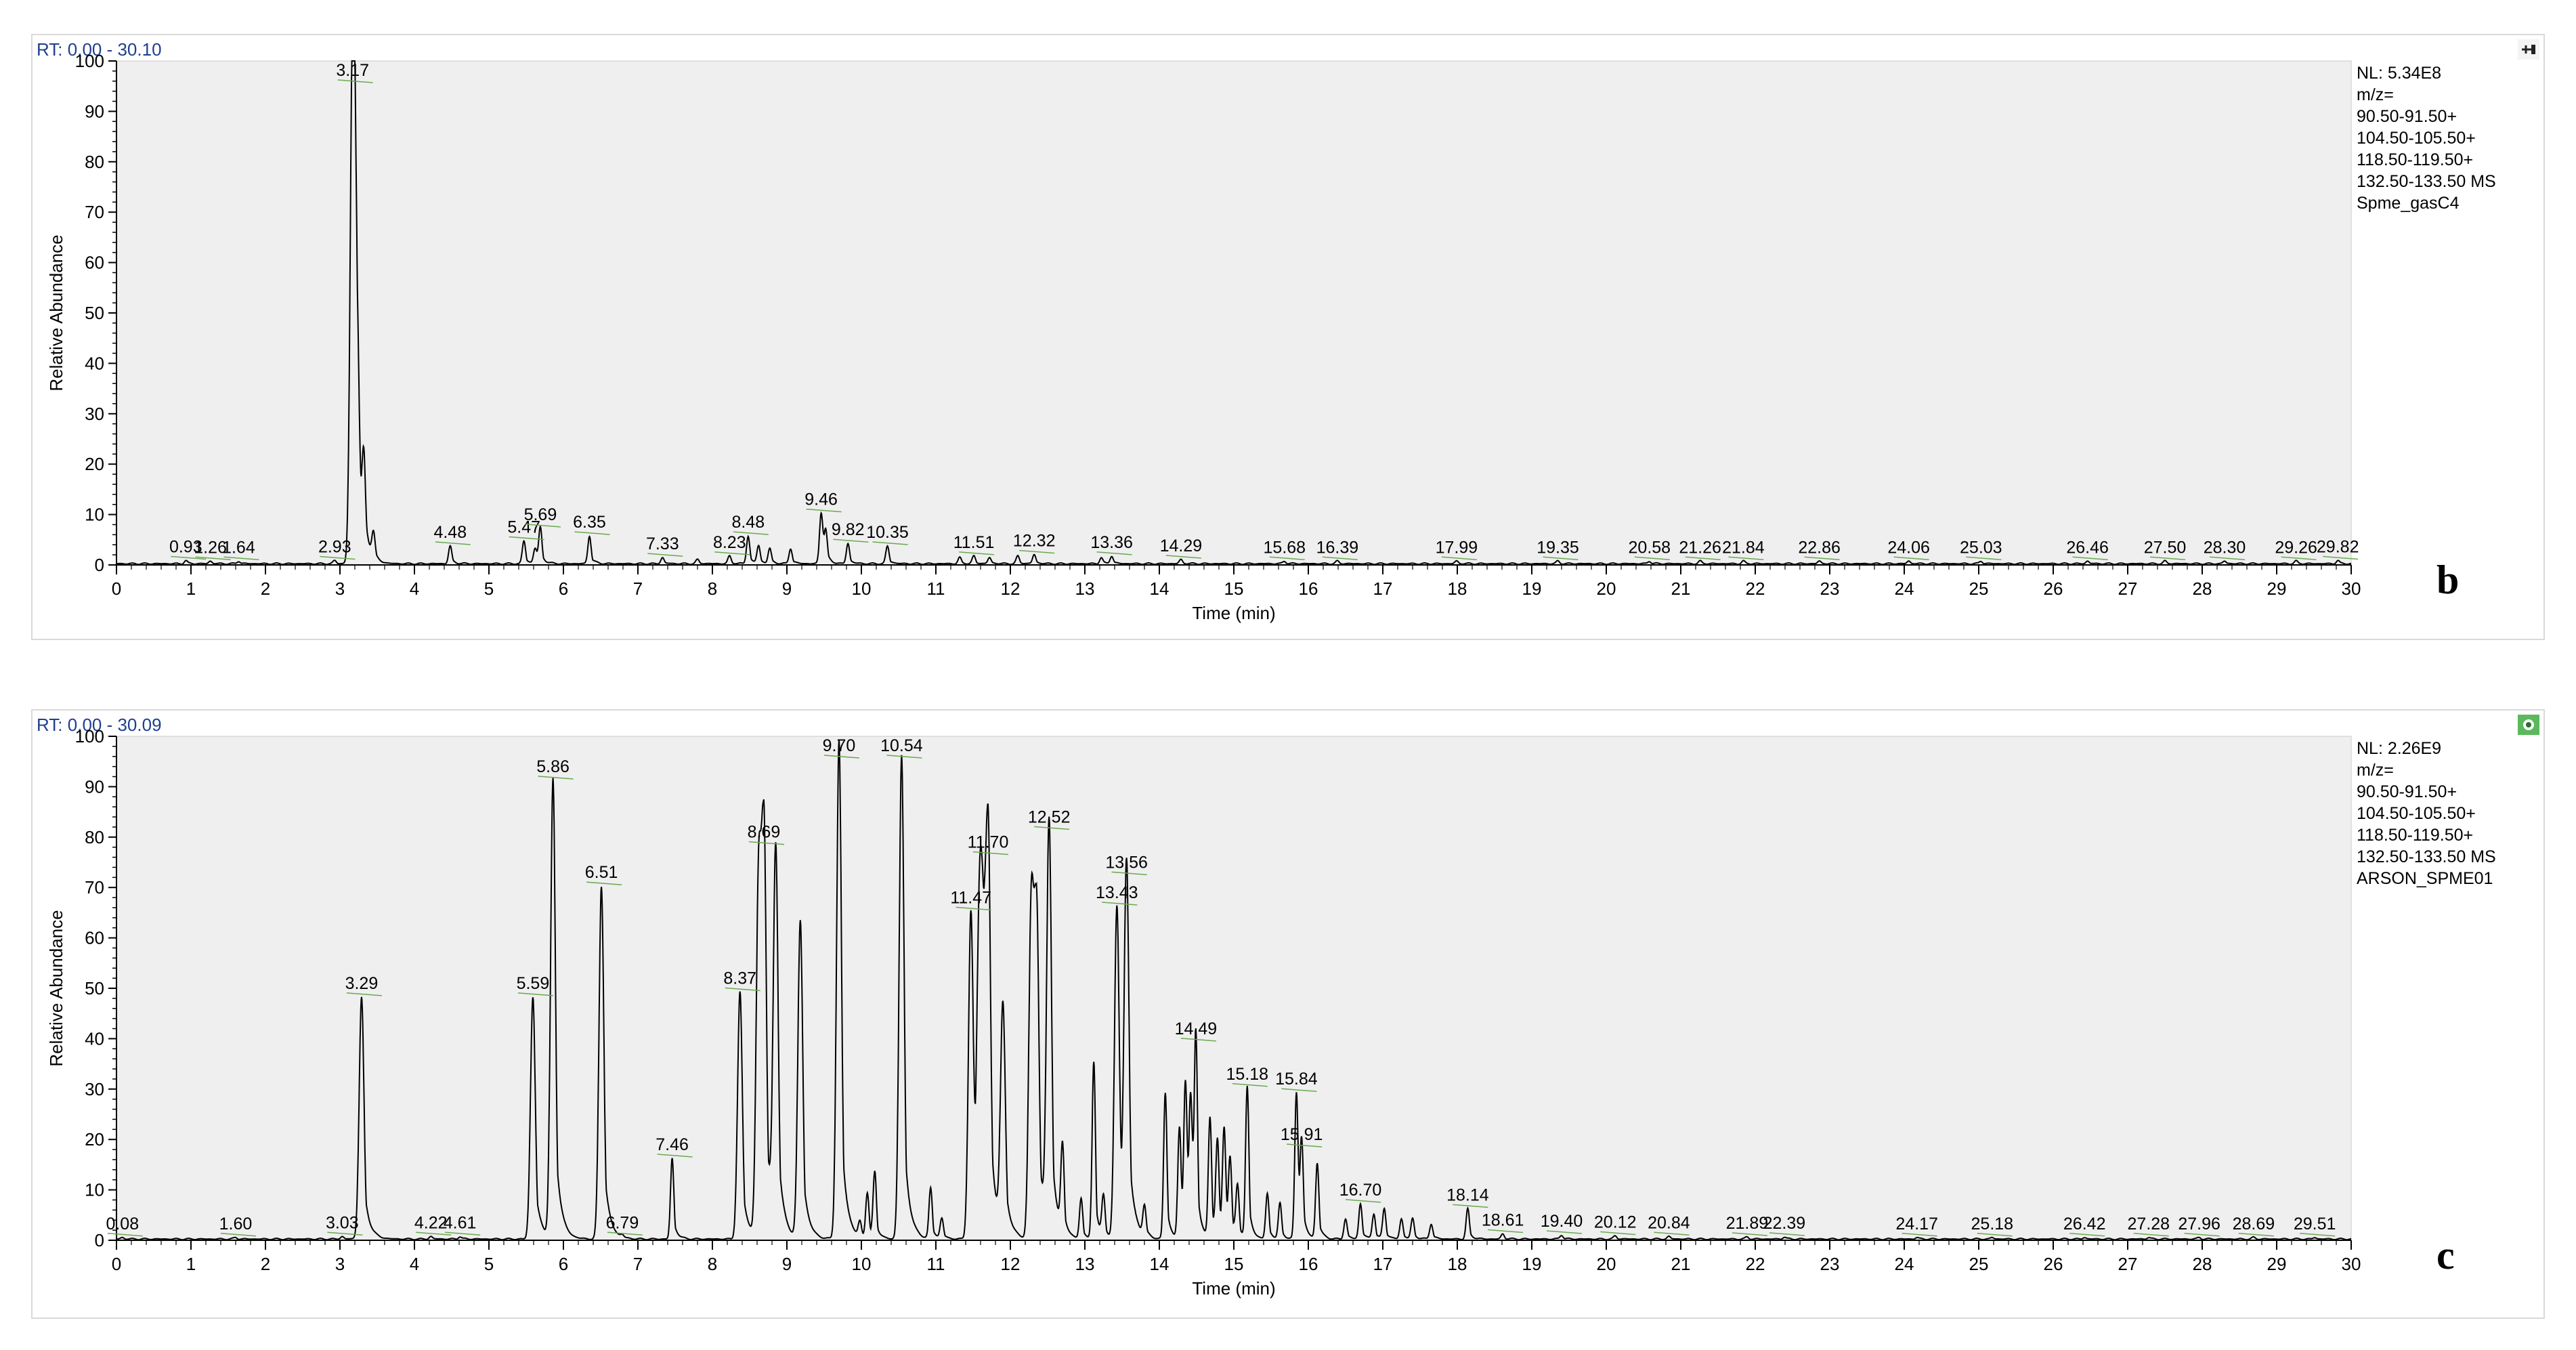  Describe the element at coordinates (970, 897) in the screenshot. I see `peak-label: 11.47` at that location.